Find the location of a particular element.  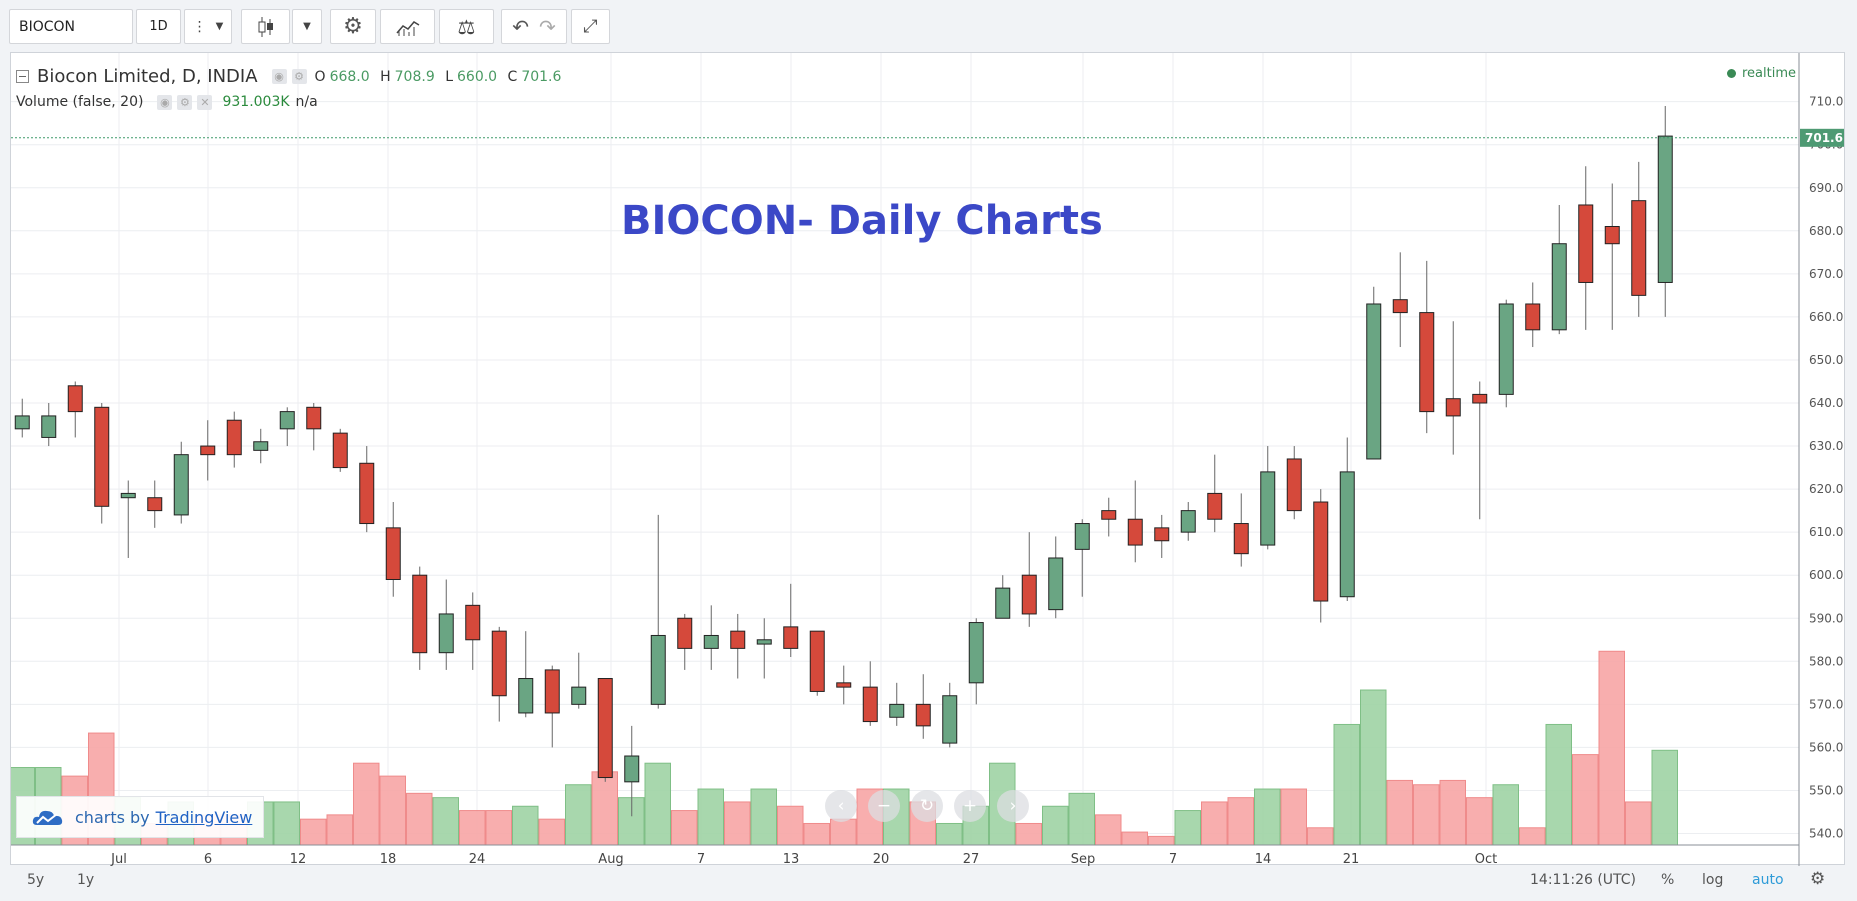

auto-button: auto is located at coordinates (1768, 880).